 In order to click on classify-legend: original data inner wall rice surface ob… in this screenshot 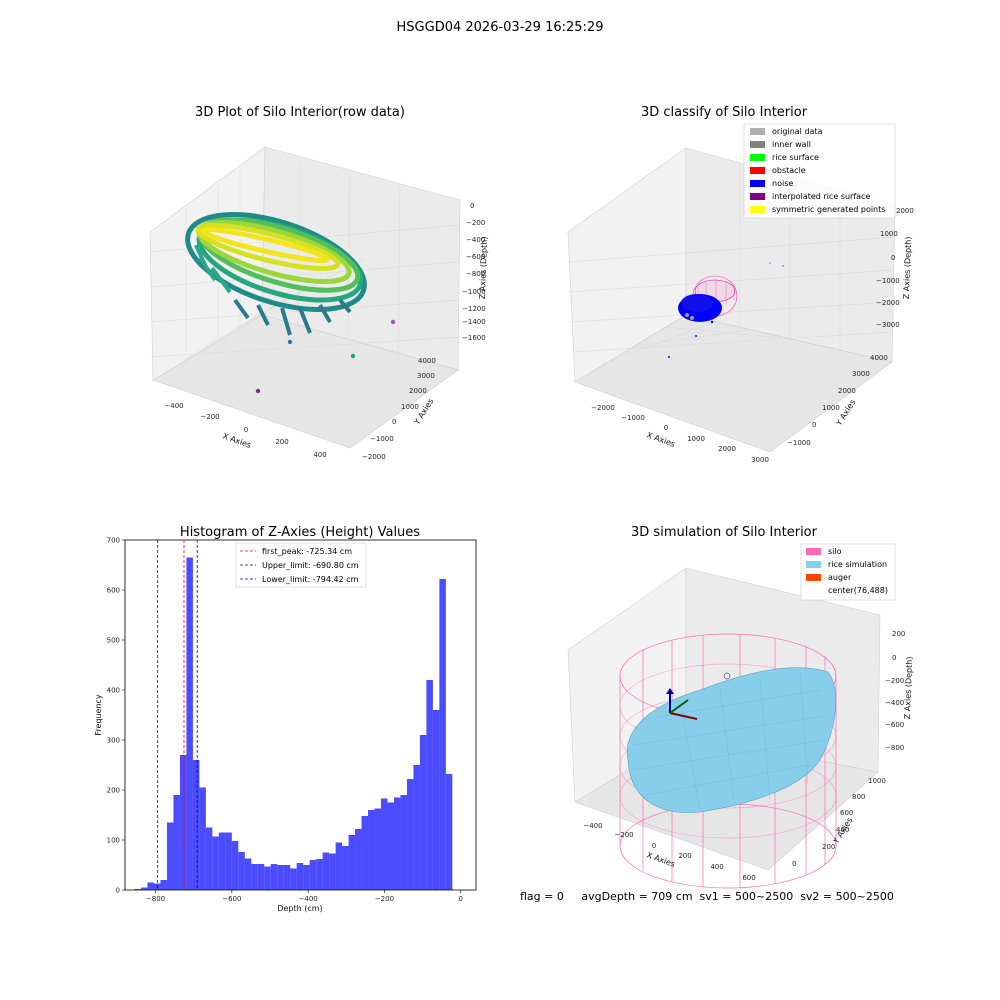, I will do `click(819, 171)`.